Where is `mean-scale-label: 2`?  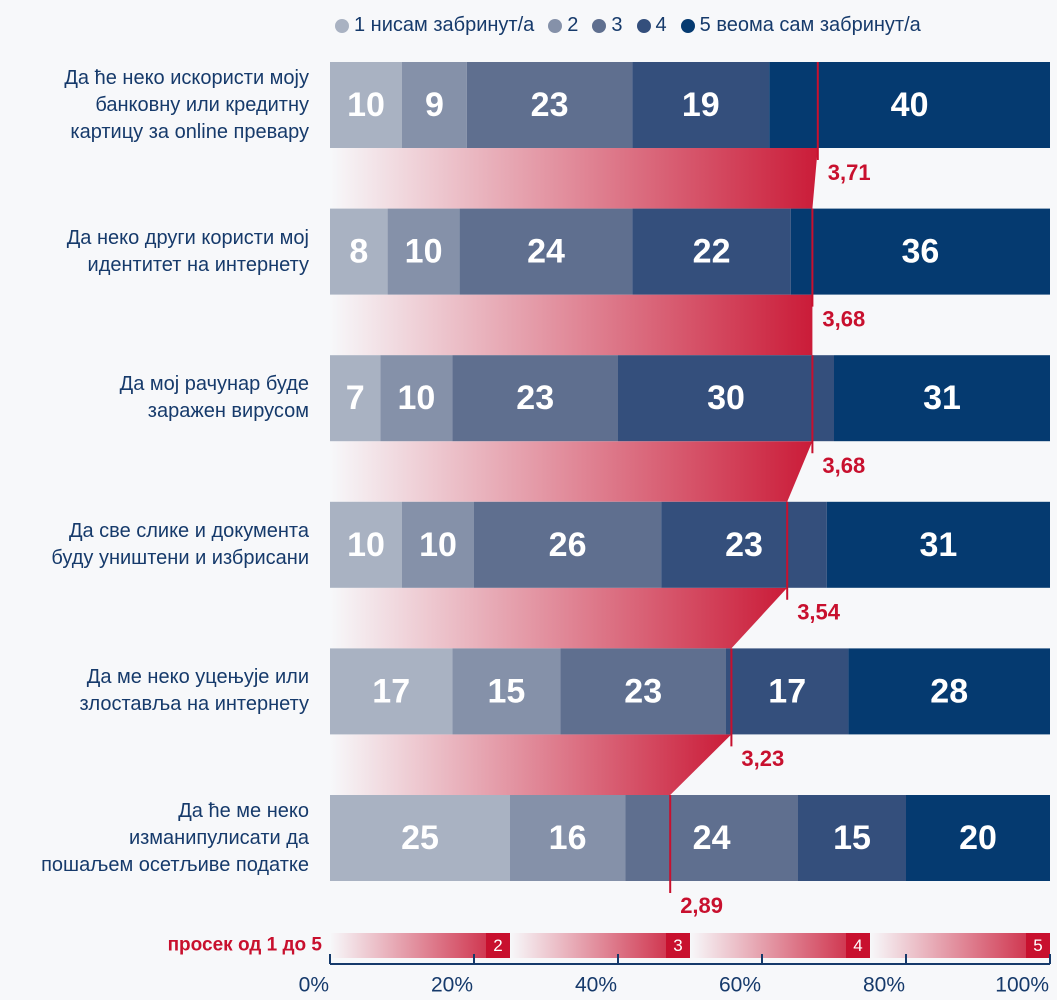 mean-scale-label: 2 is located at coordinates (497, 945).